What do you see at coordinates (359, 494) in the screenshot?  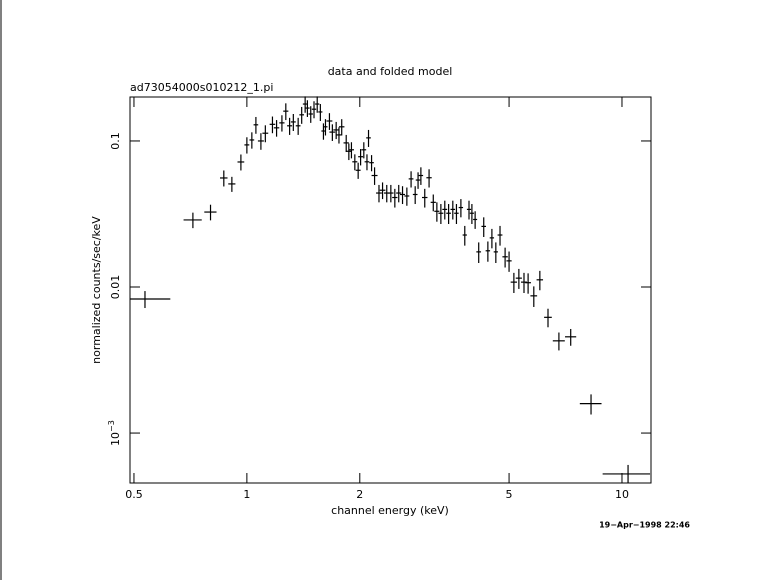 I see `x-tick-label: 2` at bounding box center [359, 494].